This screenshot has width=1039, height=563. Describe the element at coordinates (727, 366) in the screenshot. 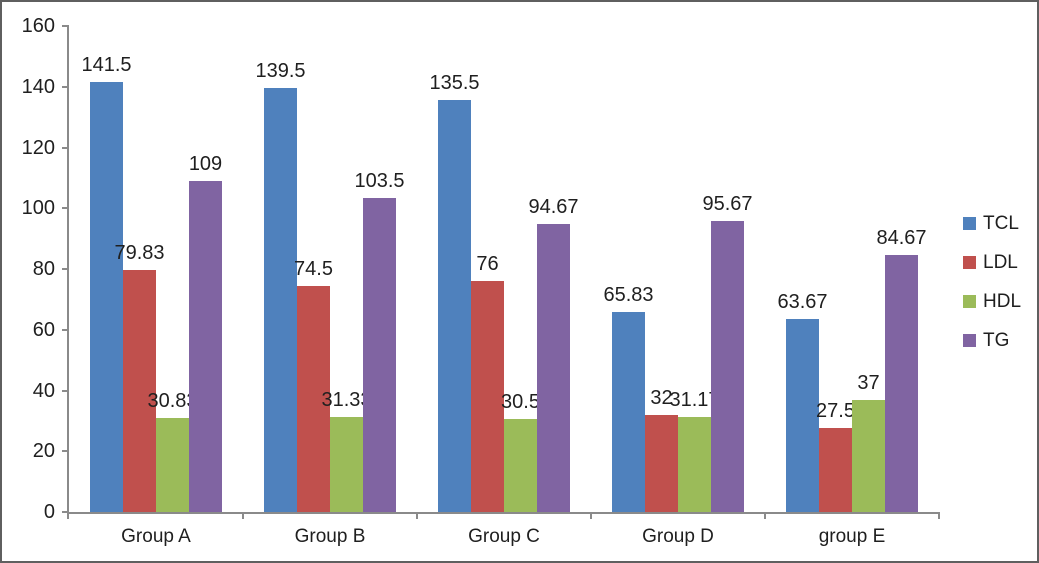

I see `bar-tg-group-d` at that location.